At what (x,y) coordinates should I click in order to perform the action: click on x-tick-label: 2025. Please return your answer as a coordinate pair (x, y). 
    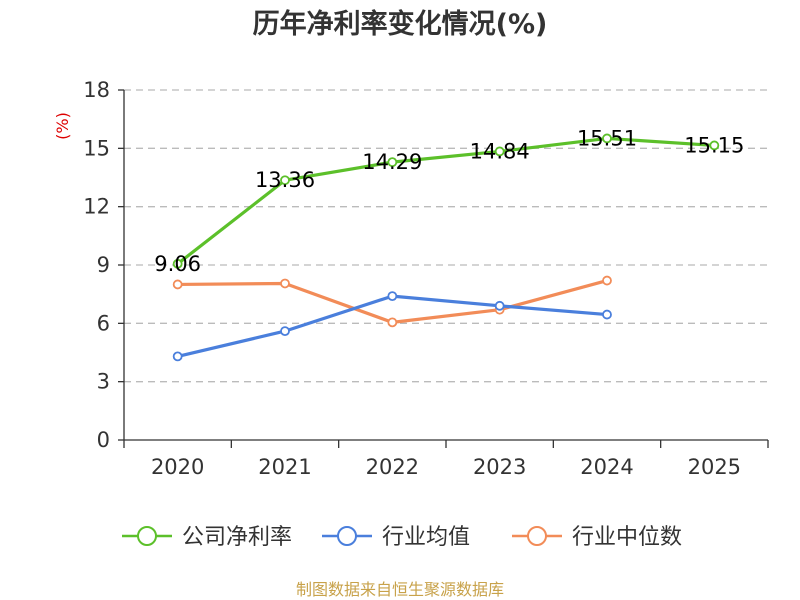
    Looking at the image, I should click on (714, 467).